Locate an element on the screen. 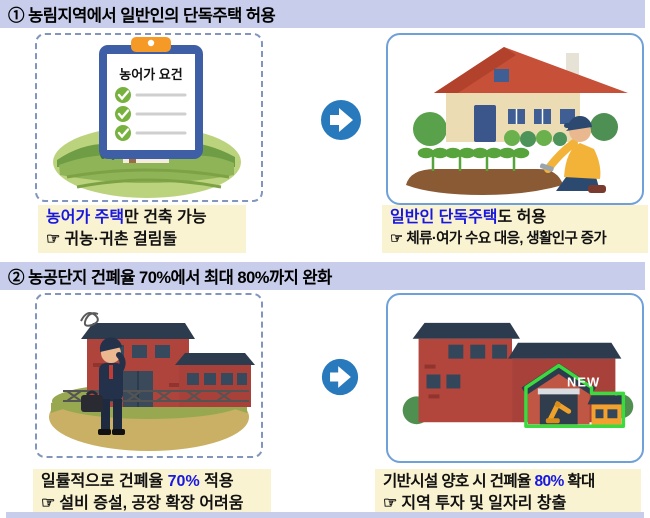  caption-line-main: 일률적으로 건폐율 70% 적용 is located at coordinates (137, 481).